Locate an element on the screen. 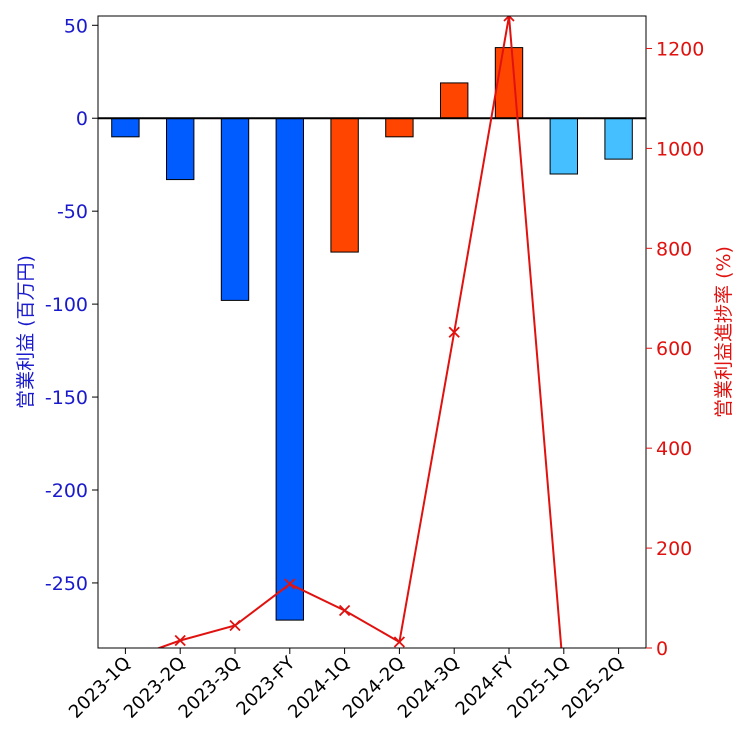 The image size is (750, 750). y2-axis-label: 営業利益進捗率 (%) is located at coordinates (724, 332).